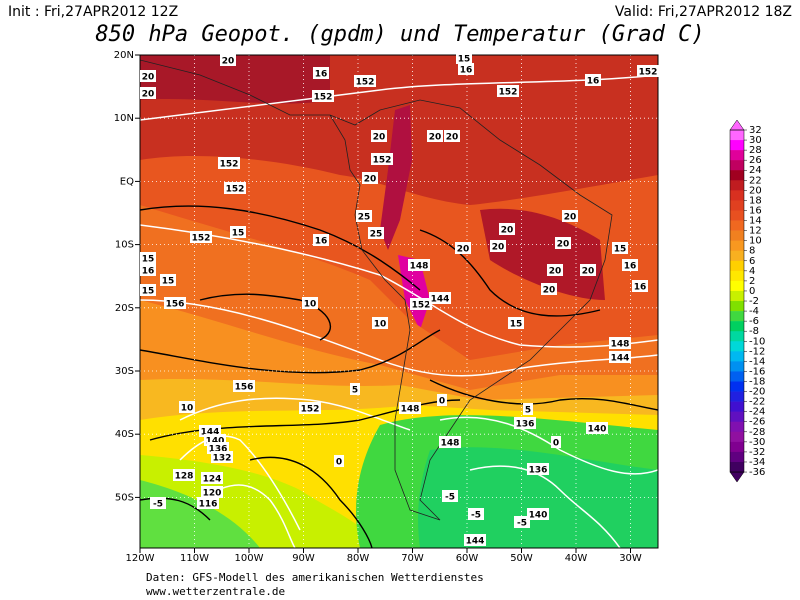 The height and width of the screenshot is (600, 800). Describe the element at coordinates (757, 452) in the screenshot. I see `colorbar-label: -32` at that location.